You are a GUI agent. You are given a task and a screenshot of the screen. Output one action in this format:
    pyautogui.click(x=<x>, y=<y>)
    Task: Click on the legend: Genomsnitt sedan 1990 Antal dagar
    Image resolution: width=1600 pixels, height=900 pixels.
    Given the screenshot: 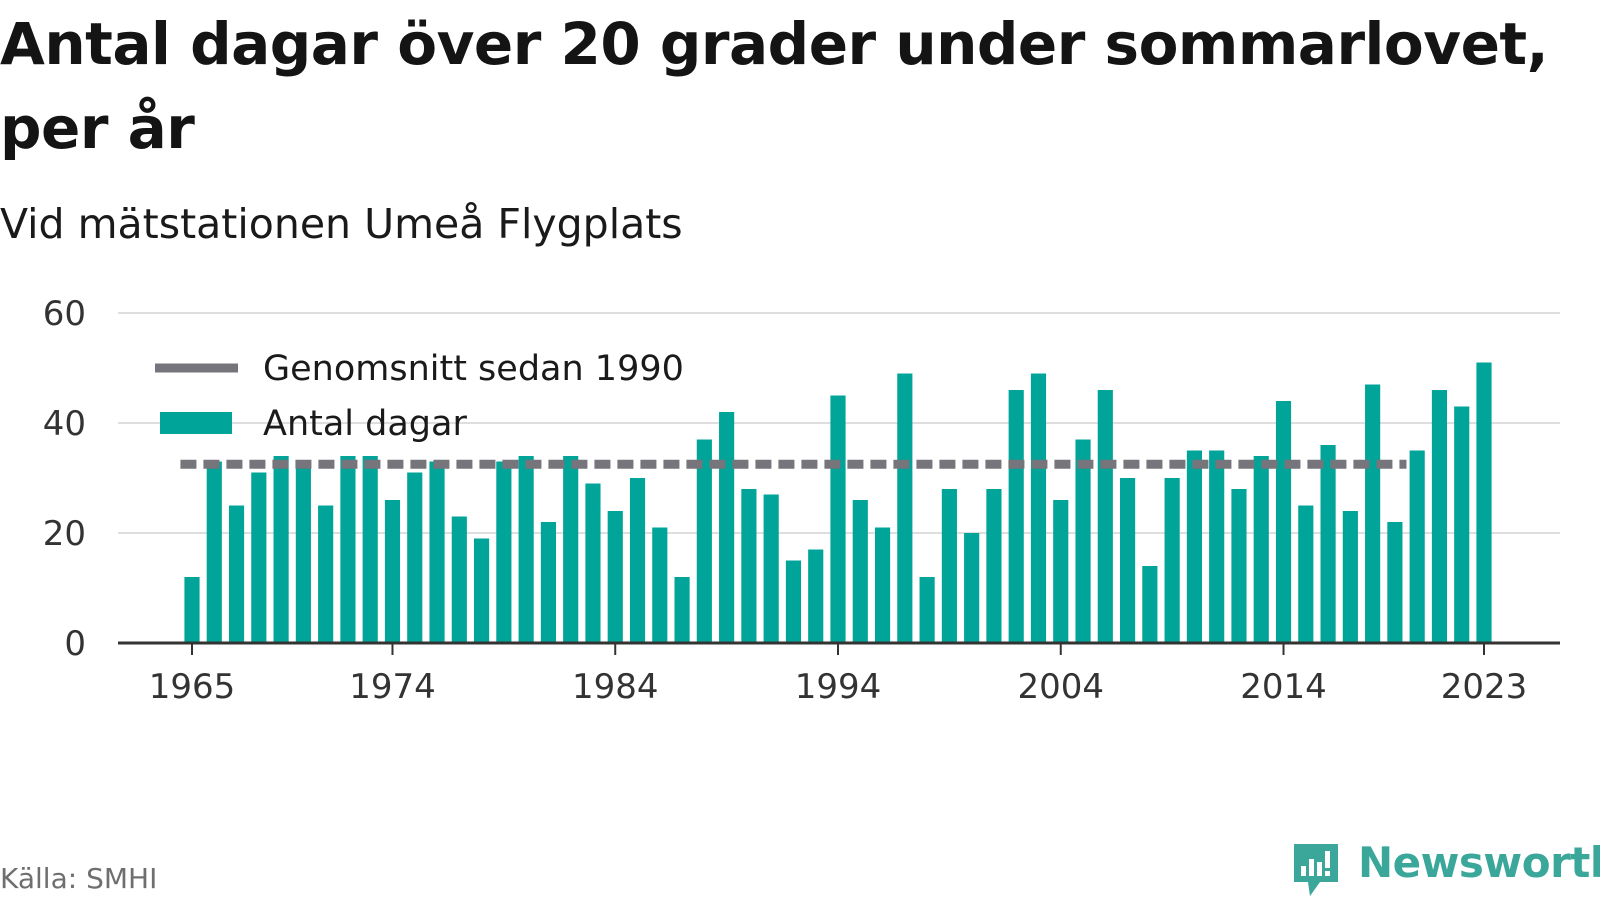 What is the action you would take?
    pyautogui.click(x=419, y=396)
    